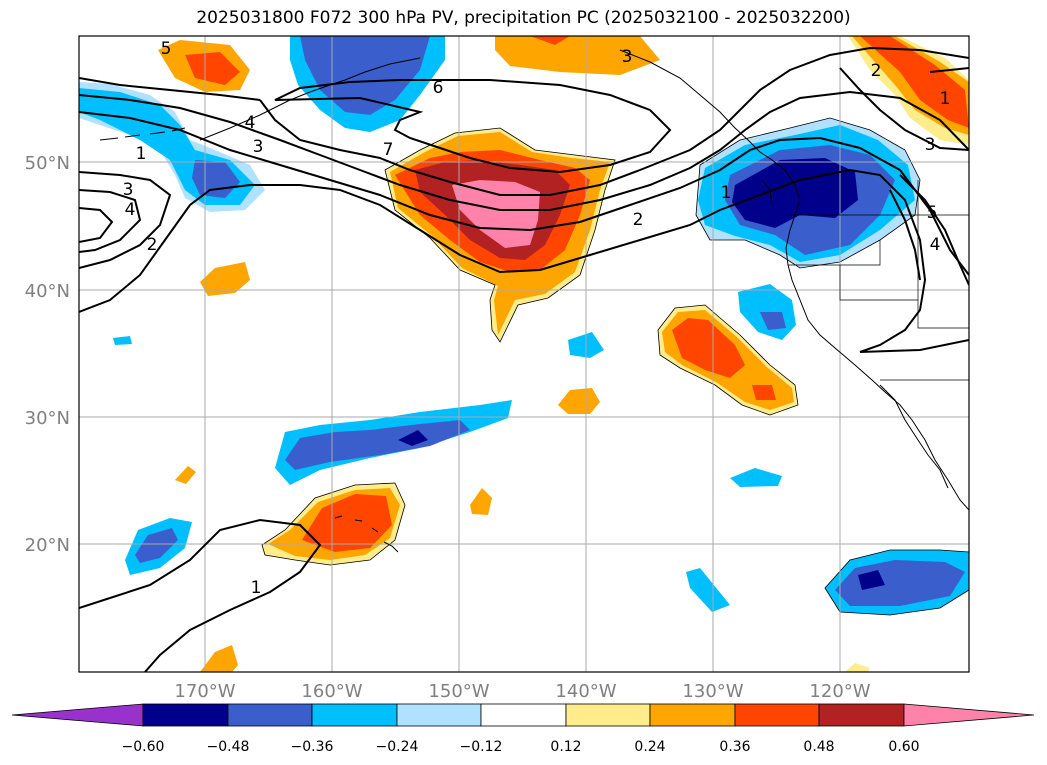  Describe the element at coordinates (47, 418) in the screenshot. I see `lat-label: 30°N` at that location.